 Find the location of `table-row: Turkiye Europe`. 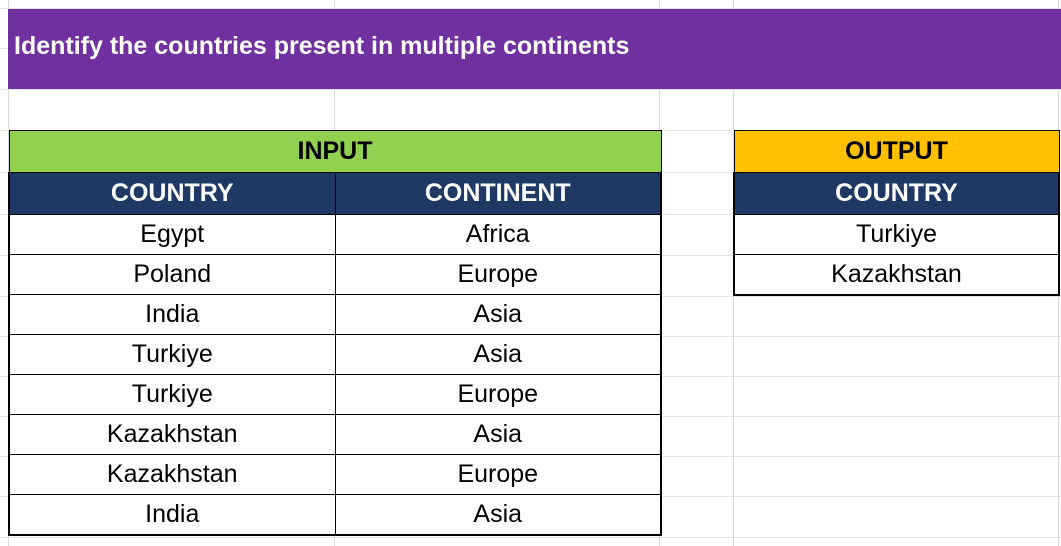

table-row: Turkiye Europe is located at coordinates (335, 394).